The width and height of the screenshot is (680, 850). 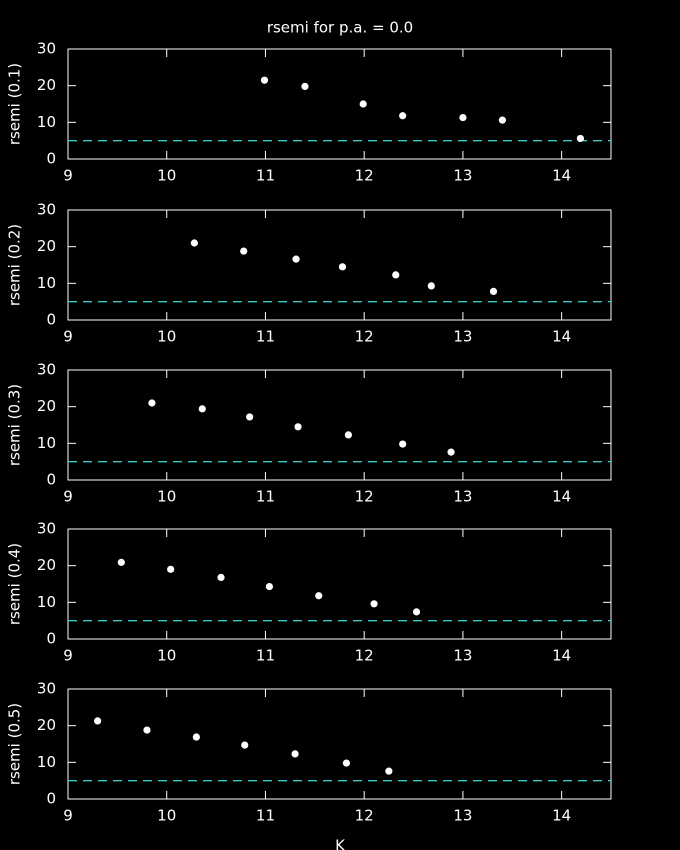 What do you see at coordinates (15, 104) in the screenshot?
I see `y-axis-label: rsemi (0.1)` at bounding box center [15, 104].